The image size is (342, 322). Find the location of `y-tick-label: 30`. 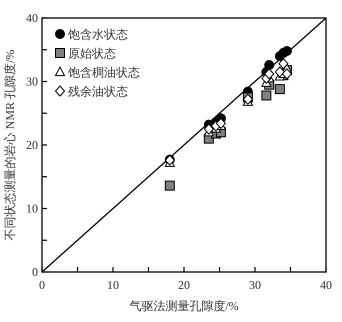

y-tick-label: 30 is located at coordinates (32, 81).